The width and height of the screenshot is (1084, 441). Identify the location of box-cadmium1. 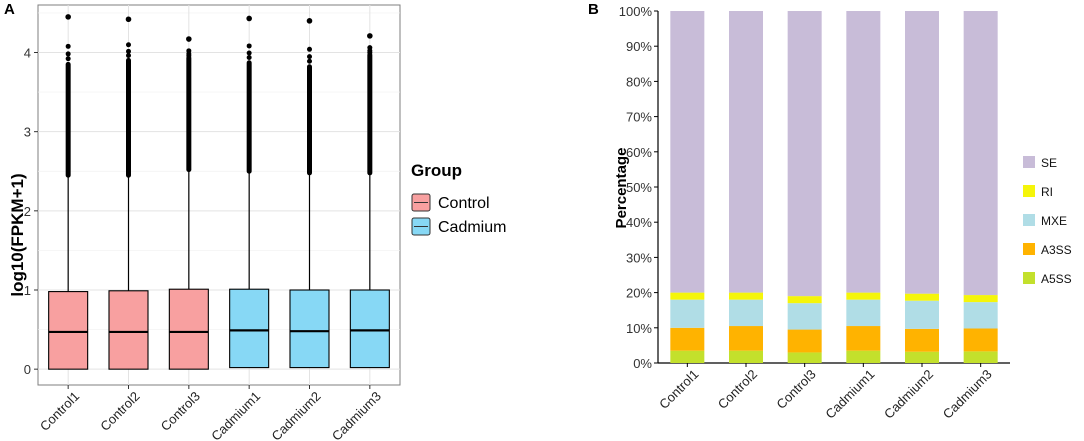
(249, 192).